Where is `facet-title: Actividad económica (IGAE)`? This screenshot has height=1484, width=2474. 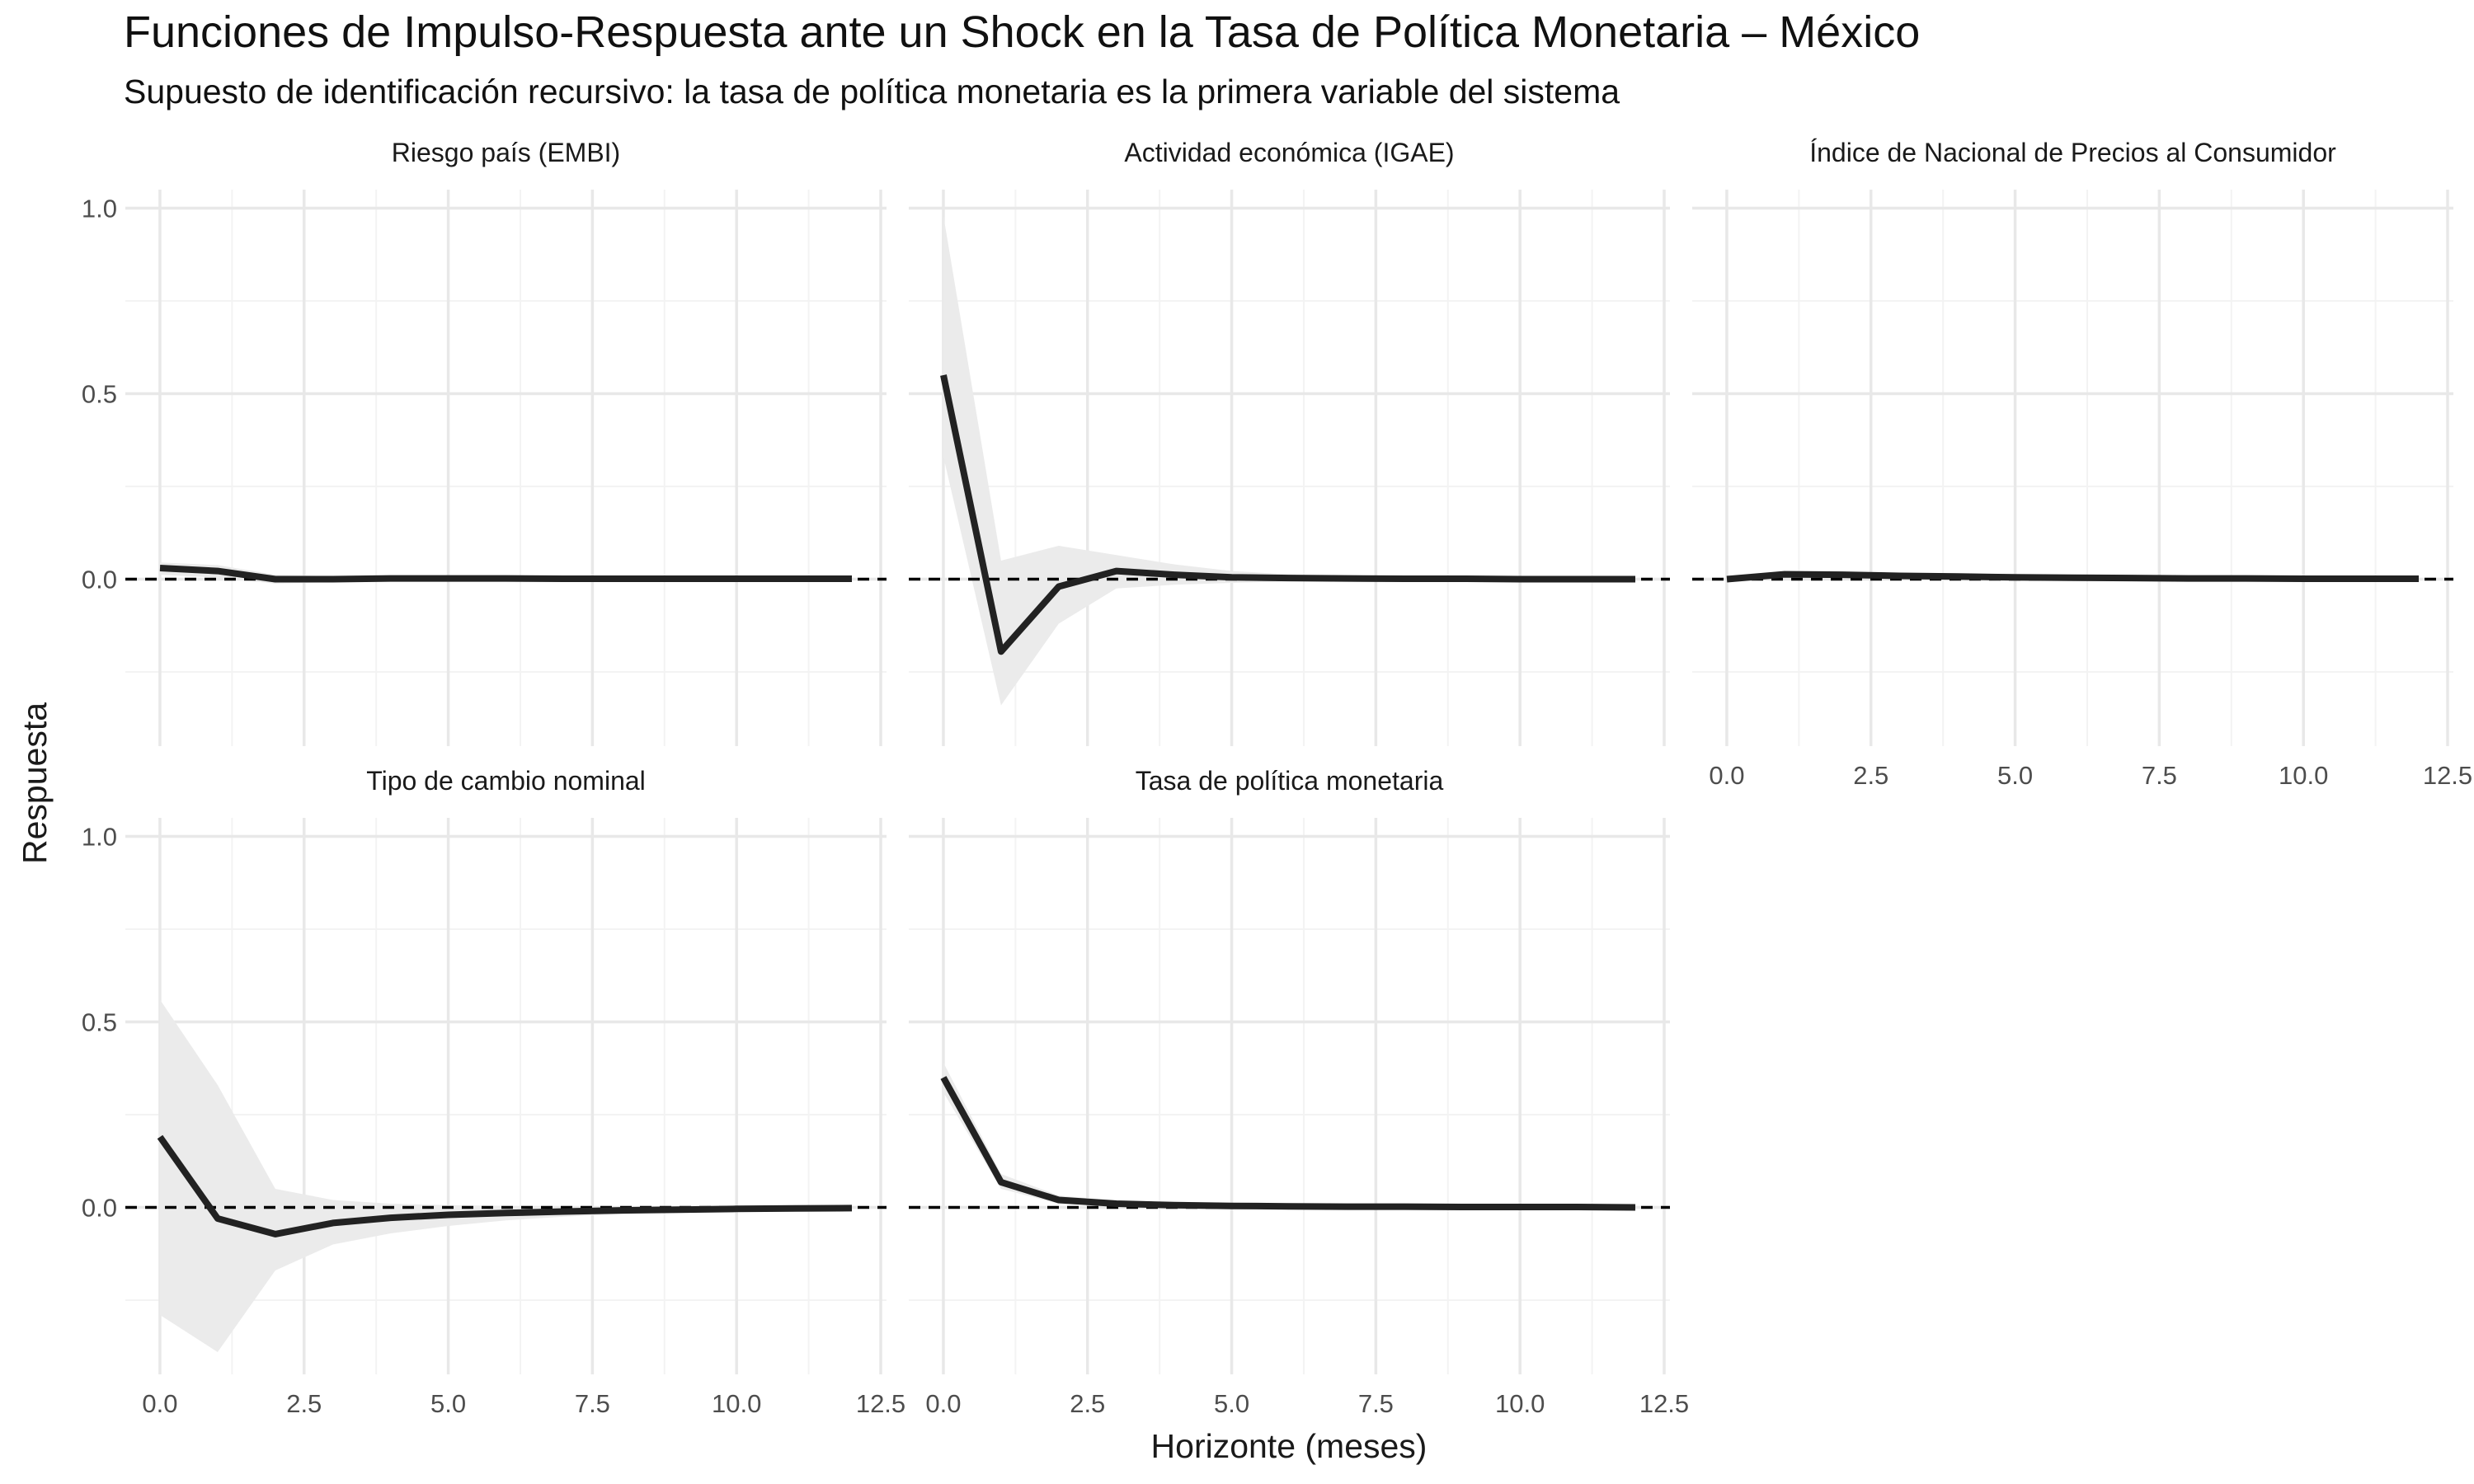 facet-title: Actividad económica (IGAE) is located at coordinates (1289, 152).